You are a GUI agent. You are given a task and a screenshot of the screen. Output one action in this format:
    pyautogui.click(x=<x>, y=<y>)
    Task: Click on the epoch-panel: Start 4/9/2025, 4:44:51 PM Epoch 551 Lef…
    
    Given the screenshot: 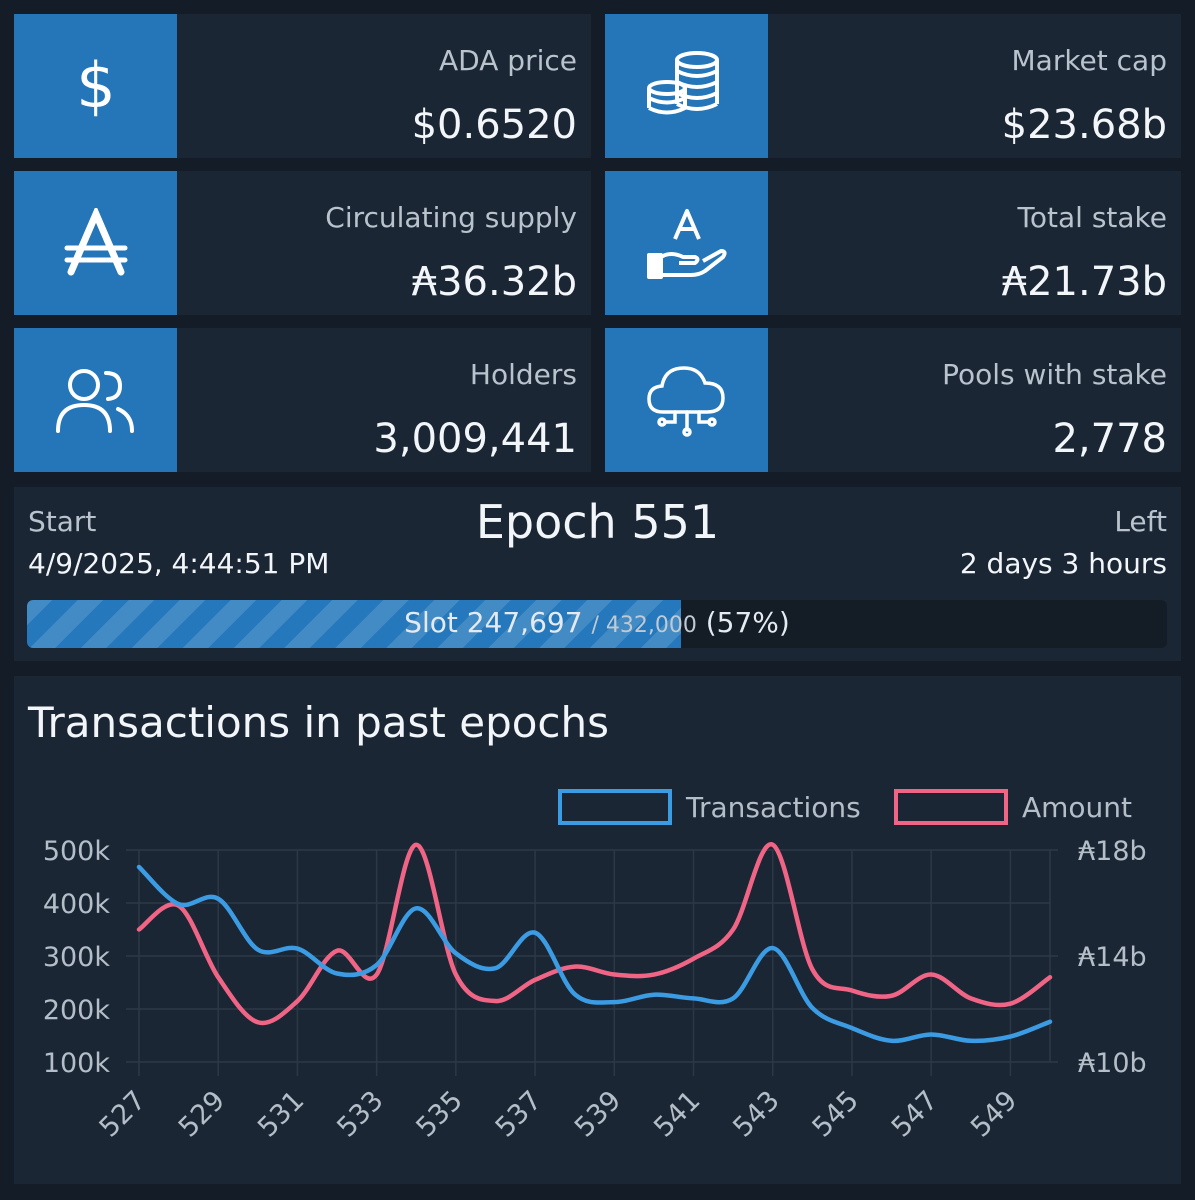 What is the action you would take?
    pyautogui.click(x=597, y=574)
    